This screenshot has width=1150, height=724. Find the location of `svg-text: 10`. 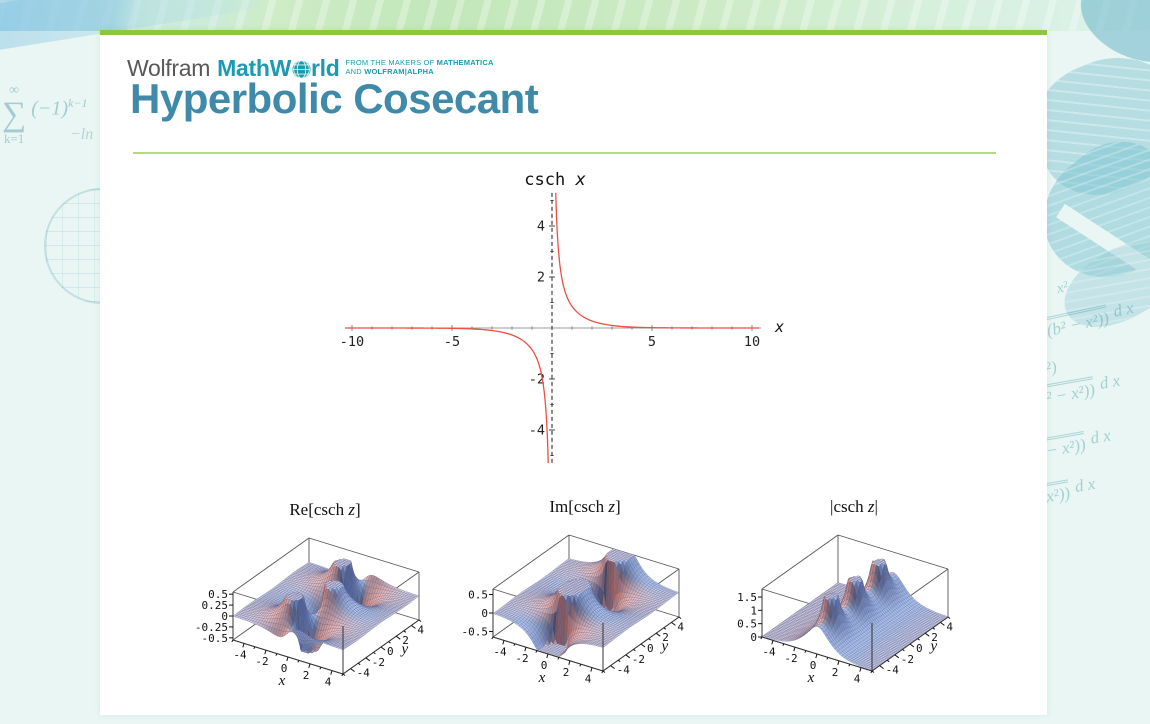

svg-text: 10 is located at coordinates (752, 342).